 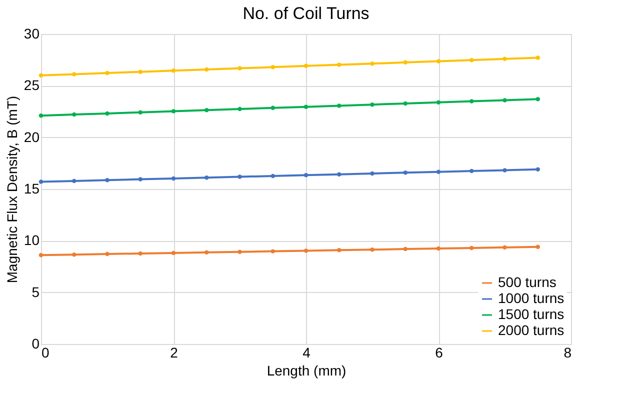 What do you see at coordinates (306, 370) in the screenshot?
I see `x-axis-title: Length (mm)` at bounding box center [306, 370].